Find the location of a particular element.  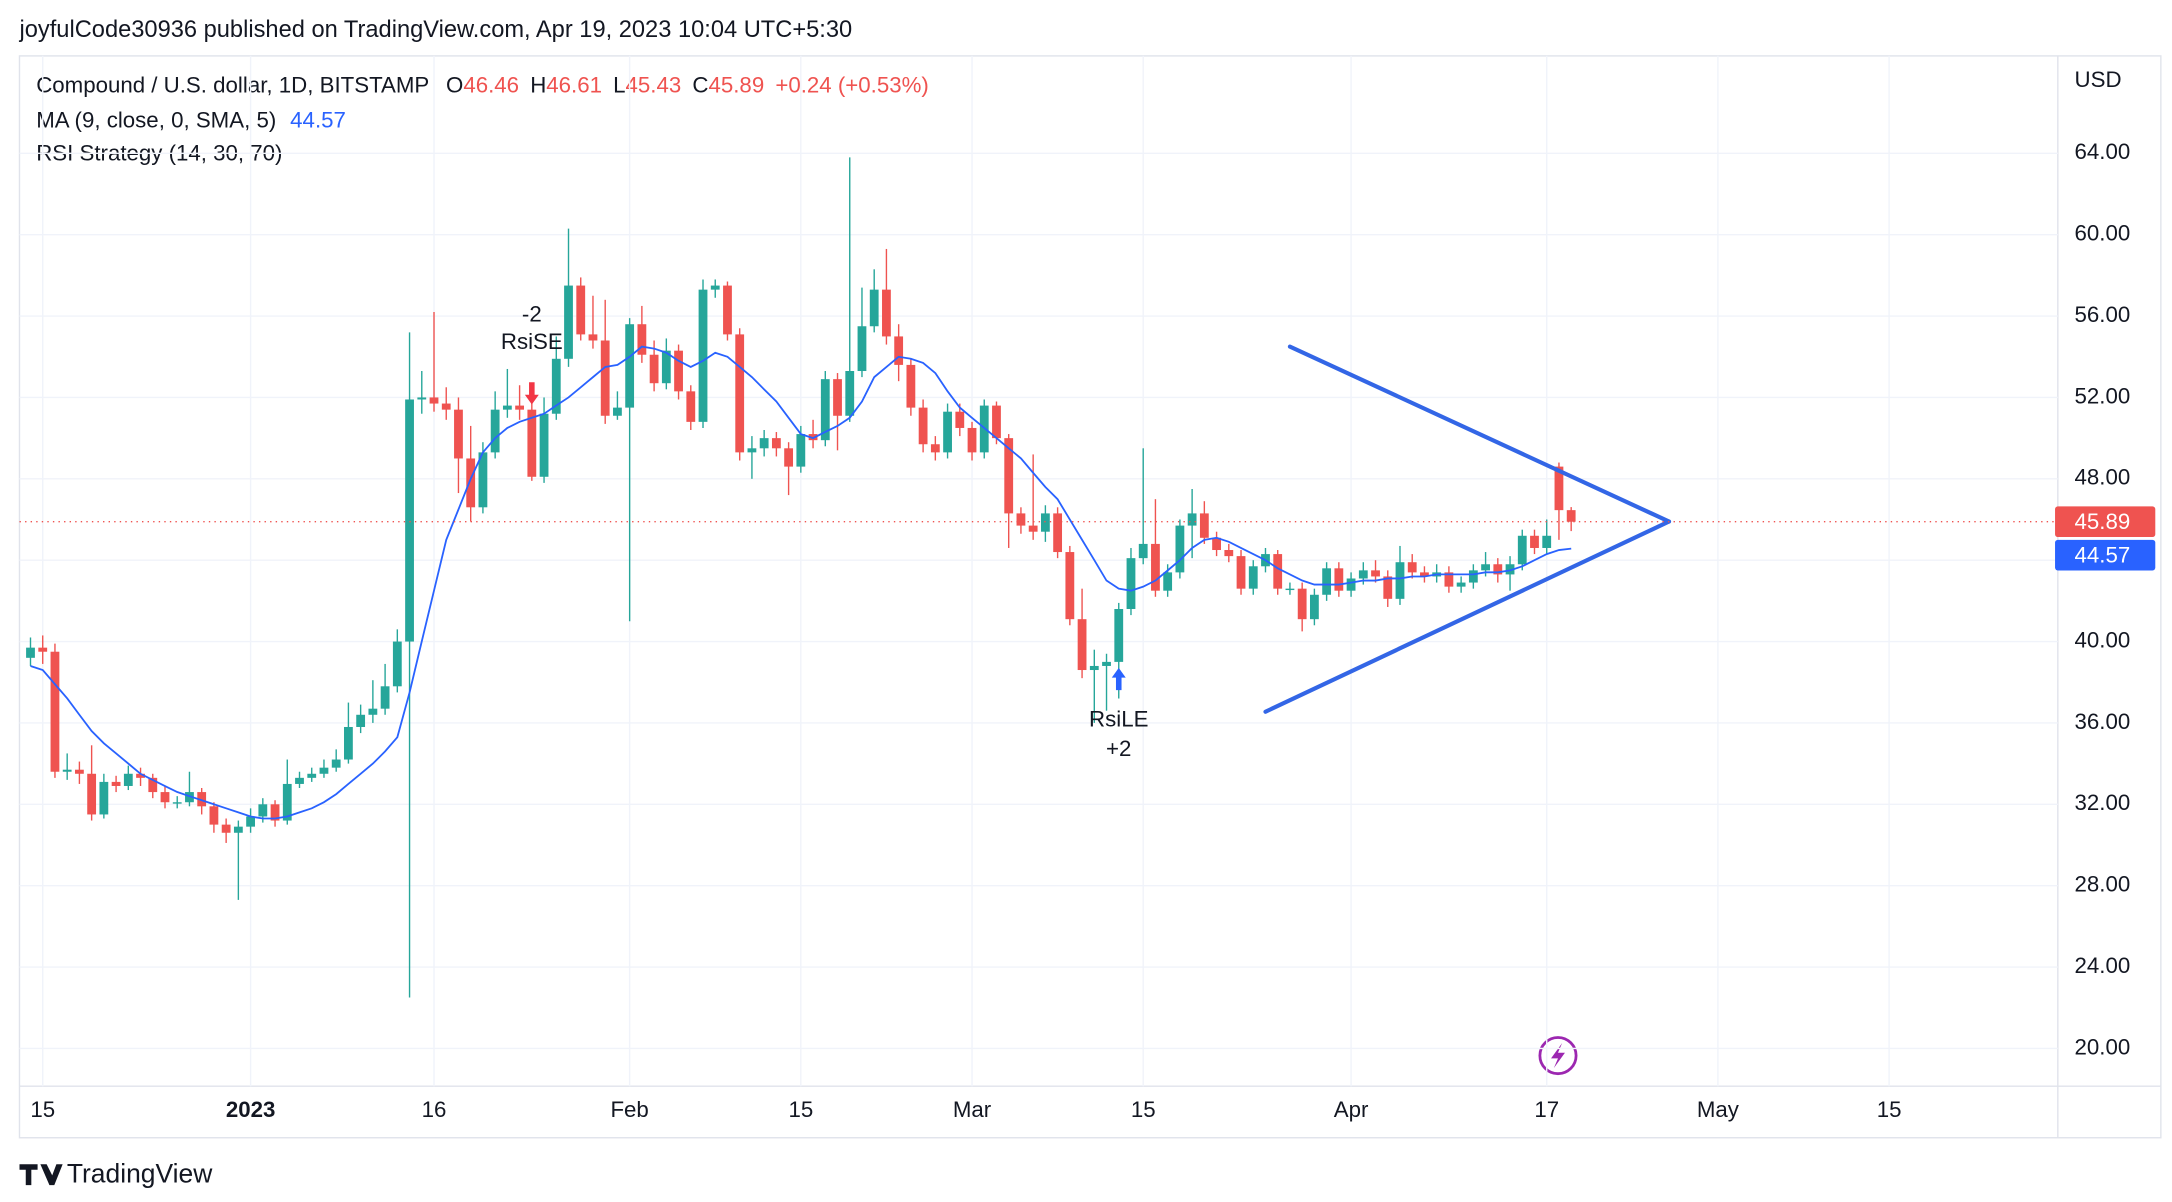

x-tick-label: Apr is located at coordinates (1351, 1109).